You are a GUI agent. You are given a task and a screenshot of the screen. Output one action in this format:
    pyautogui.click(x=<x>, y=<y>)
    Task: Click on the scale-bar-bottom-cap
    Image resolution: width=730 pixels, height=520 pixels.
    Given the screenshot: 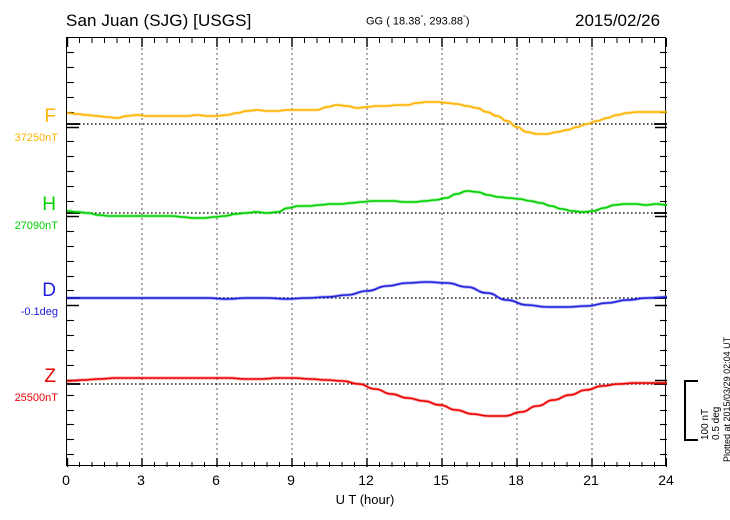 What is the action you would take?
    pyautogui.click(x=691, y=440)
    